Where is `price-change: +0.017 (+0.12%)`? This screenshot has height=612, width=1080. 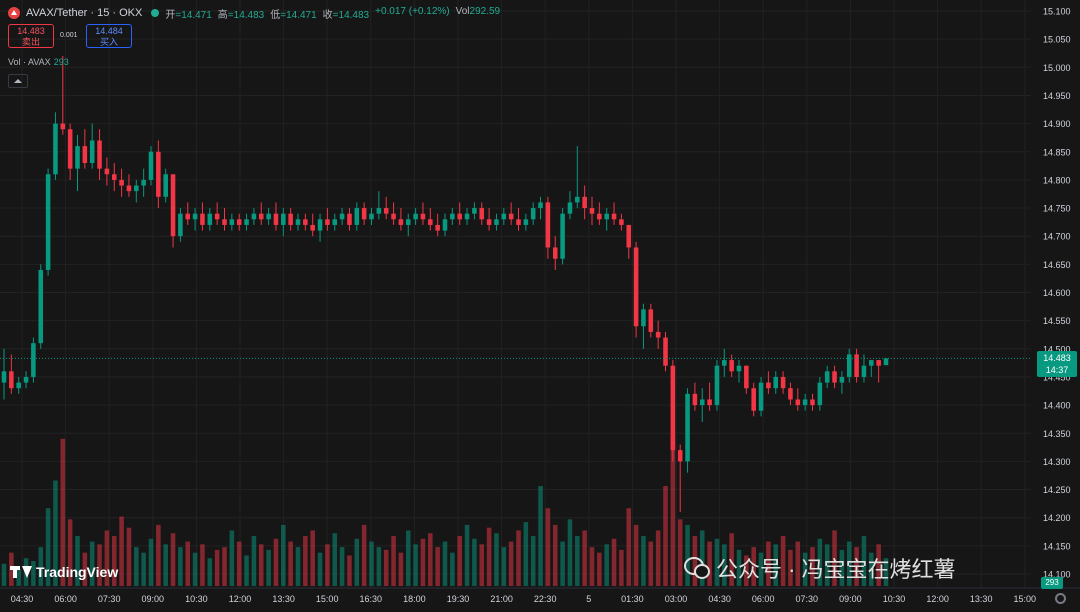
price-change: +0.017 (+0.12%) is located at coordinates (412, 11).